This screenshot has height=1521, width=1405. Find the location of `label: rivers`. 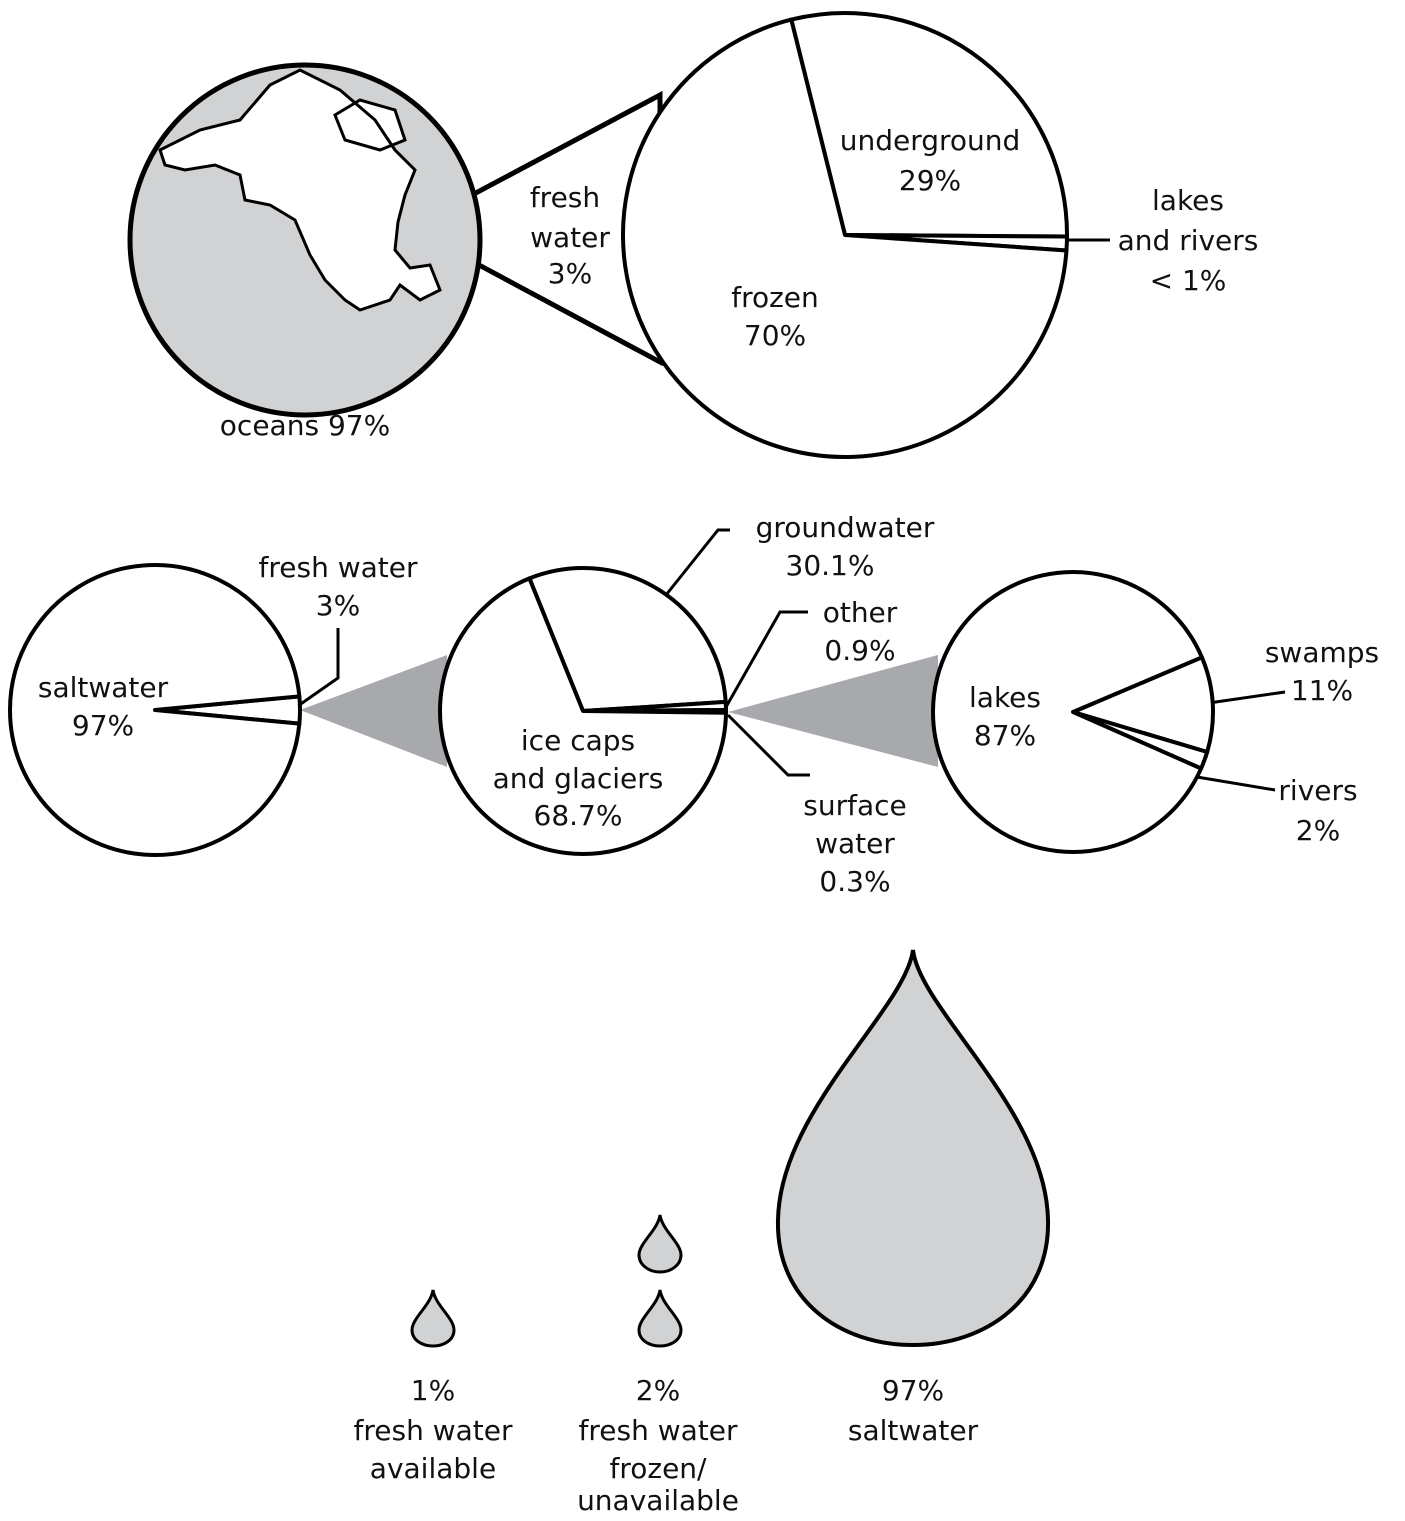

label: rivers is located at coordinates (1317, 790).